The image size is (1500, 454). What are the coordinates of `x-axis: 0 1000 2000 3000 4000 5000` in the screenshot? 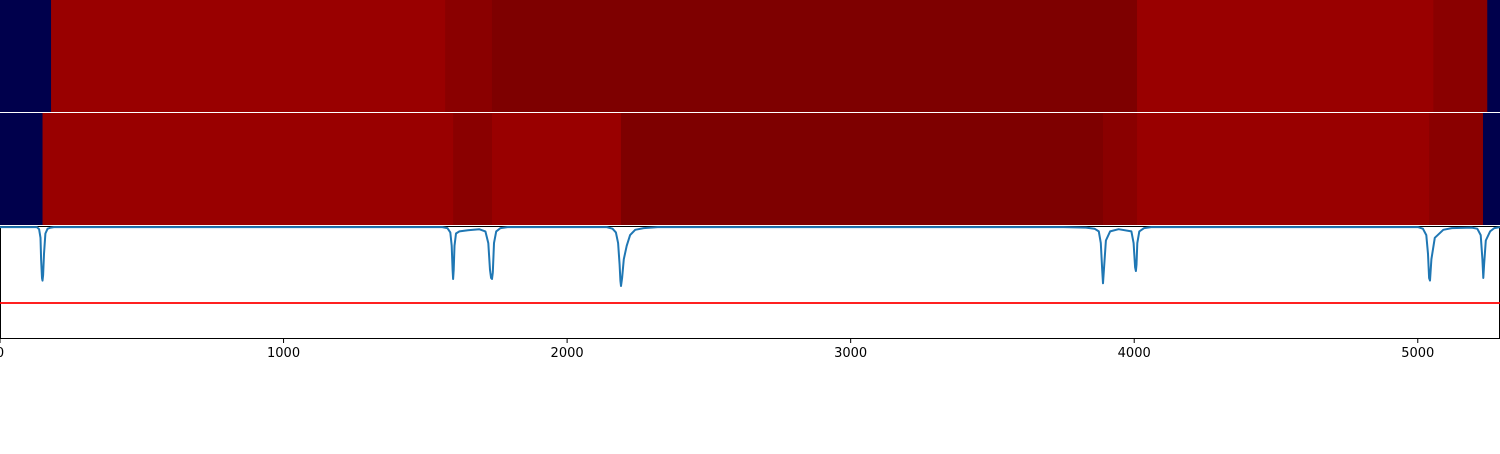 It's located at (717, 349).